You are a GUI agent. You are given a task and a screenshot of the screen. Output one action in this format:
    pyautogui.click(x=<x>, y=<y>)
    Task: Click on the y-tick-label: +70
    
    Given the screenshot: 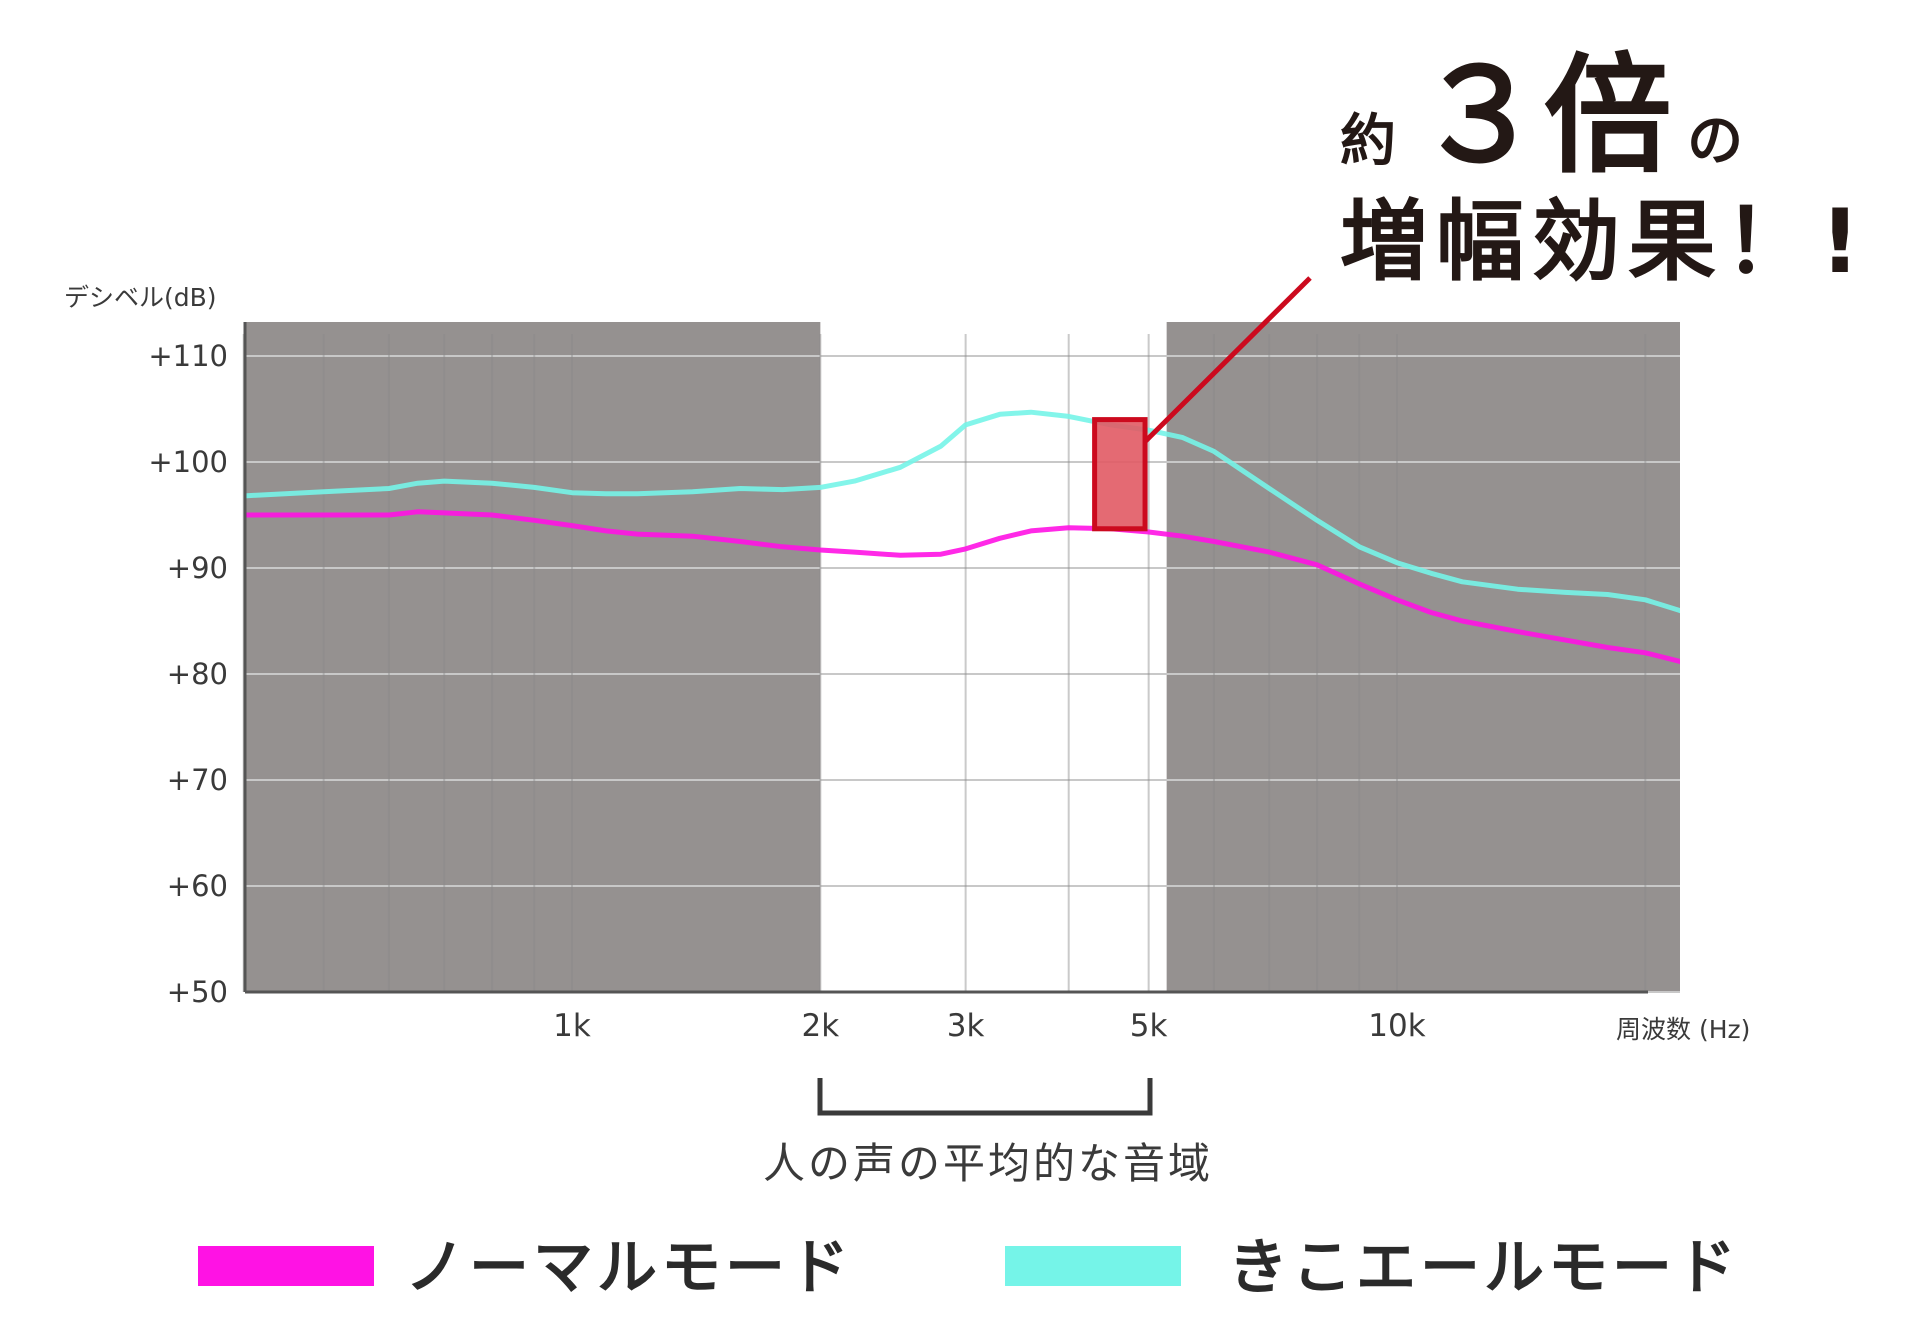 What is the action you would take?
    pyautogui.click(x=197, y=780)
    